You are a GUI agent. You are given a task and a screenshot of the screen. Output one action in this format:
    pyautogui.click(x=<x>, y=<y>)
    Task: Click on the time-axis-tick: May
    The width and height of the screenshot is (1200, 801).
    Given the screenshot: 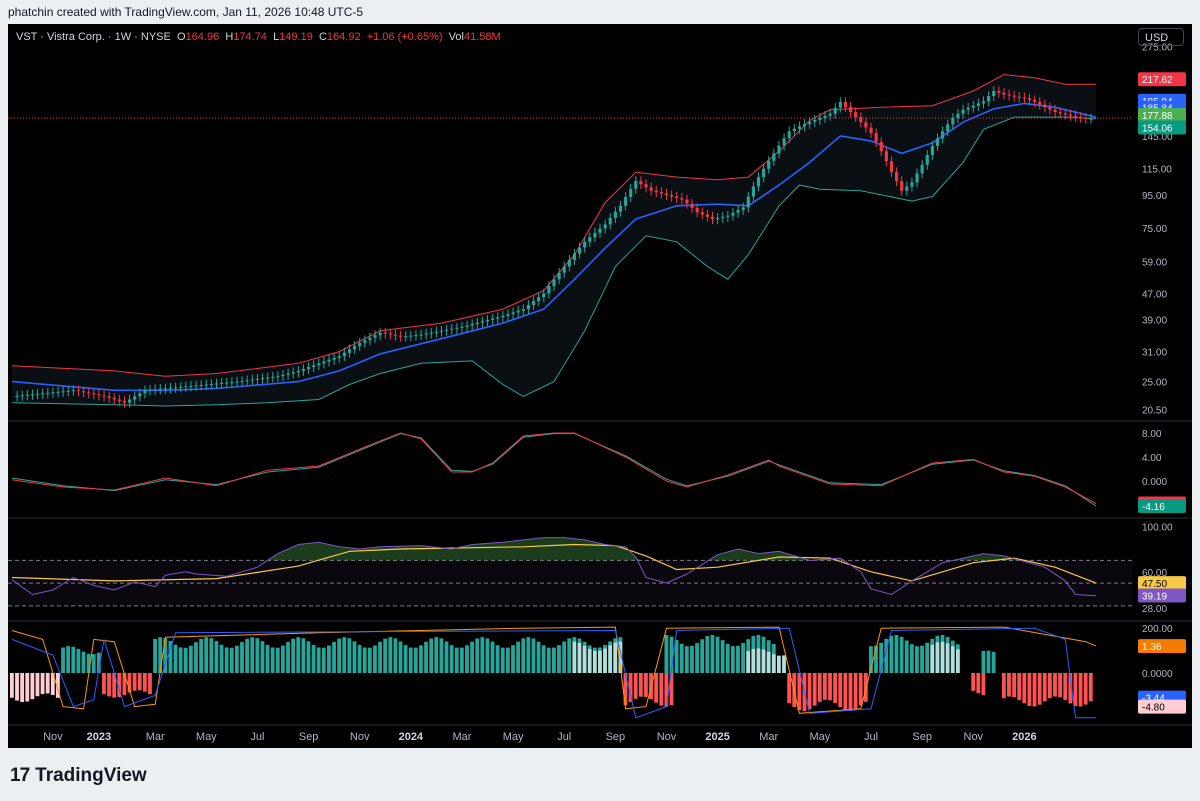 What is the action you would take?
    pyautogui.click(x=513, y=737)
    